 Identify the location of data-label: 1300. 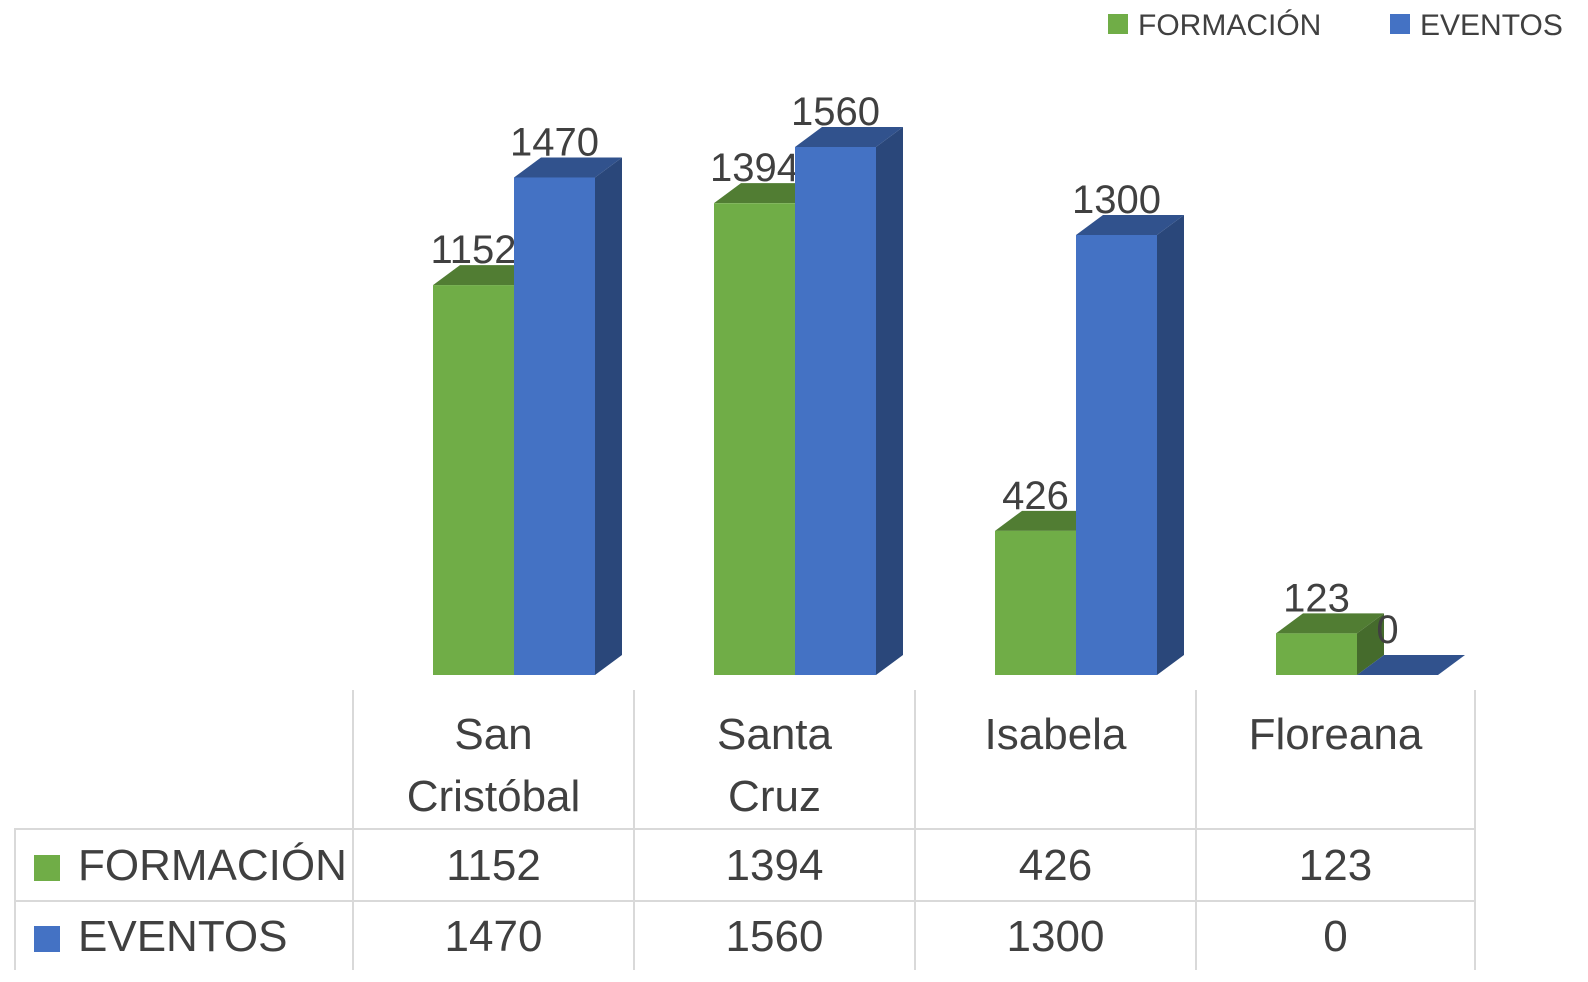
(1116, 200).